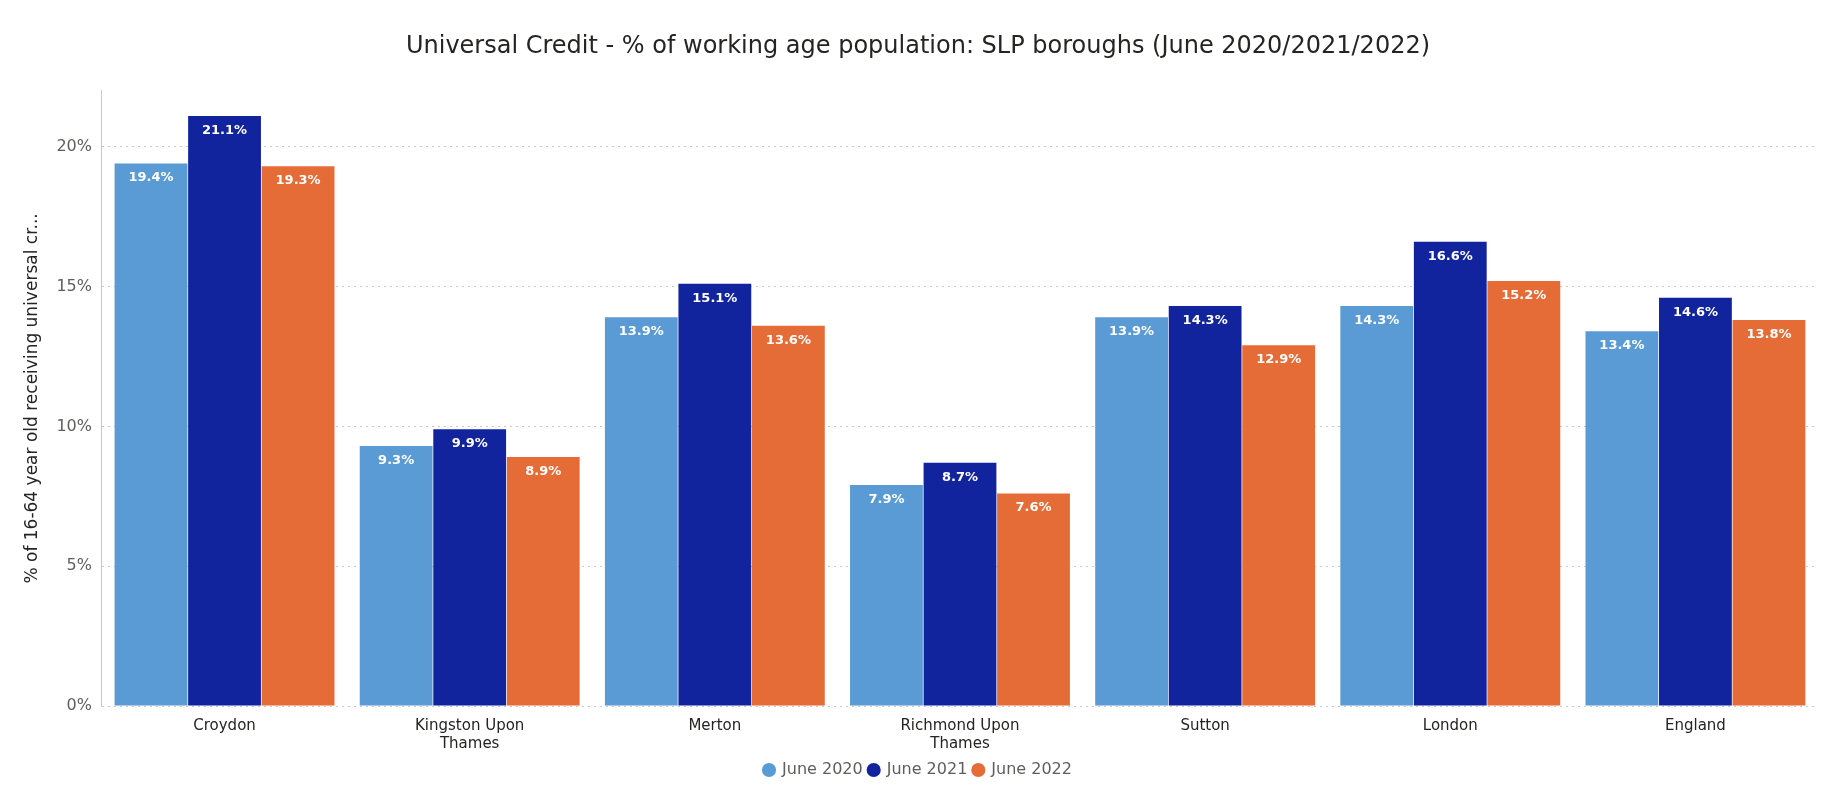  What do you see at coordinates (1622, 345) in the screenshot?
I see `data-label: 13.4%` at bounding box center [1622, 345].